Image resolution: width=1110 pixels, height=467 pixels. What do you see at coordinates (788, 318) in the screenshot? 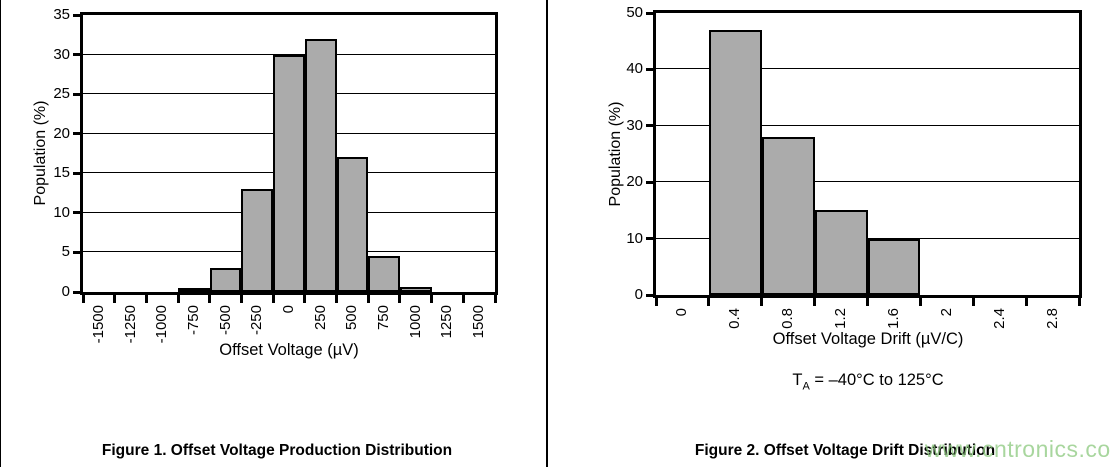
I see `x-tick-label: 0.8` at bounding box center [788, 318].